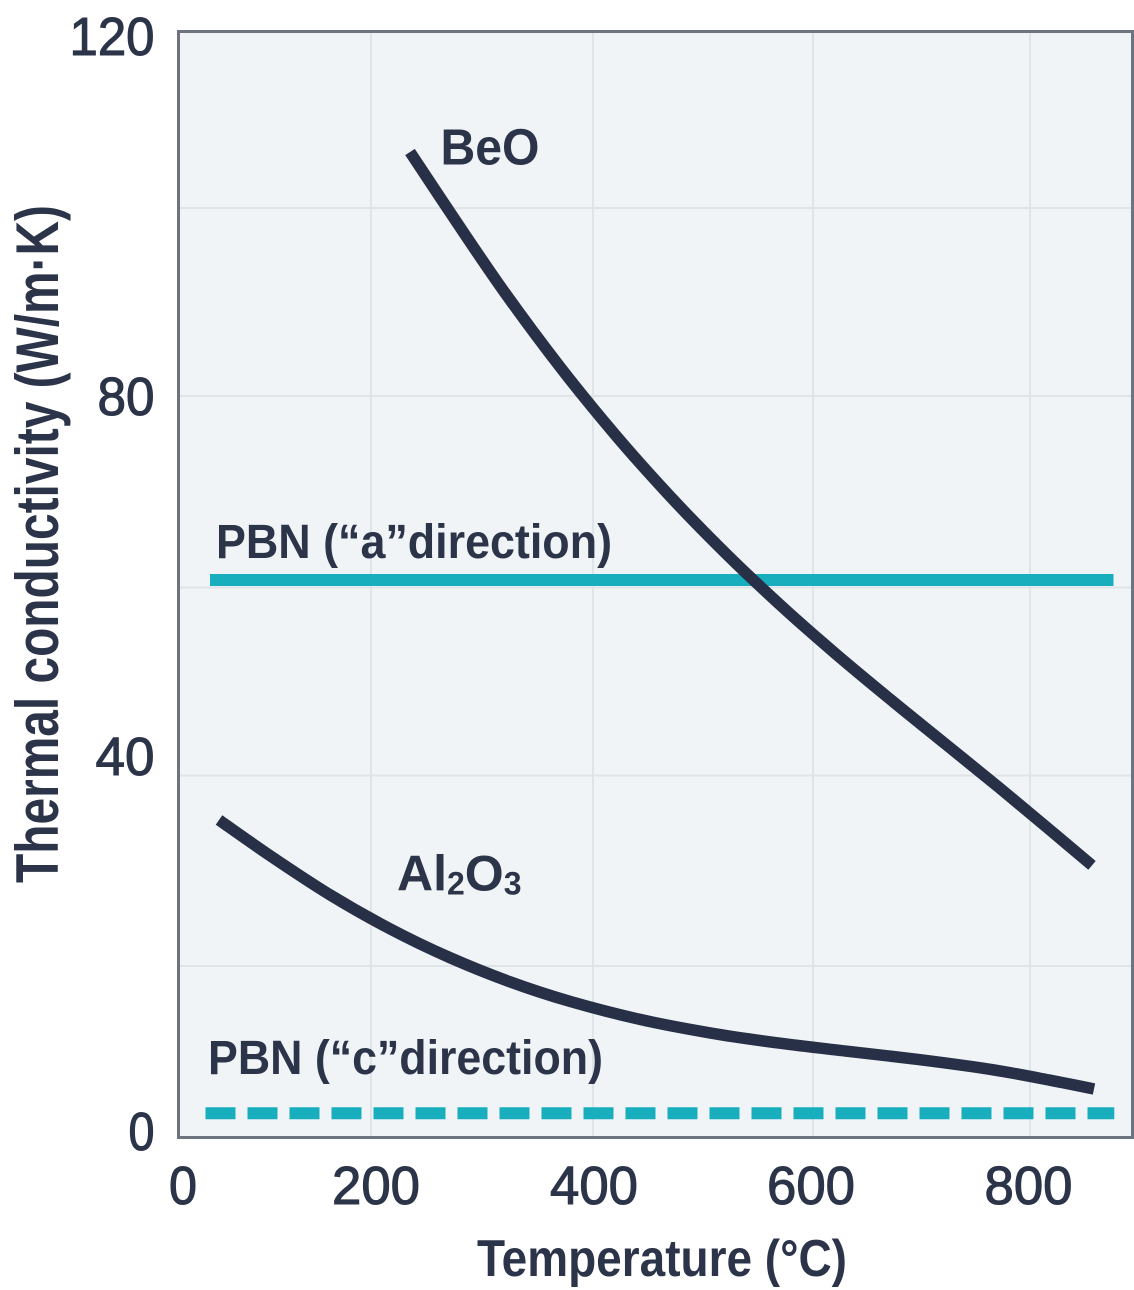 The height and width of the screenshot is (1290, 1134). I want to click on svg-text: 120, so click(112, 37).